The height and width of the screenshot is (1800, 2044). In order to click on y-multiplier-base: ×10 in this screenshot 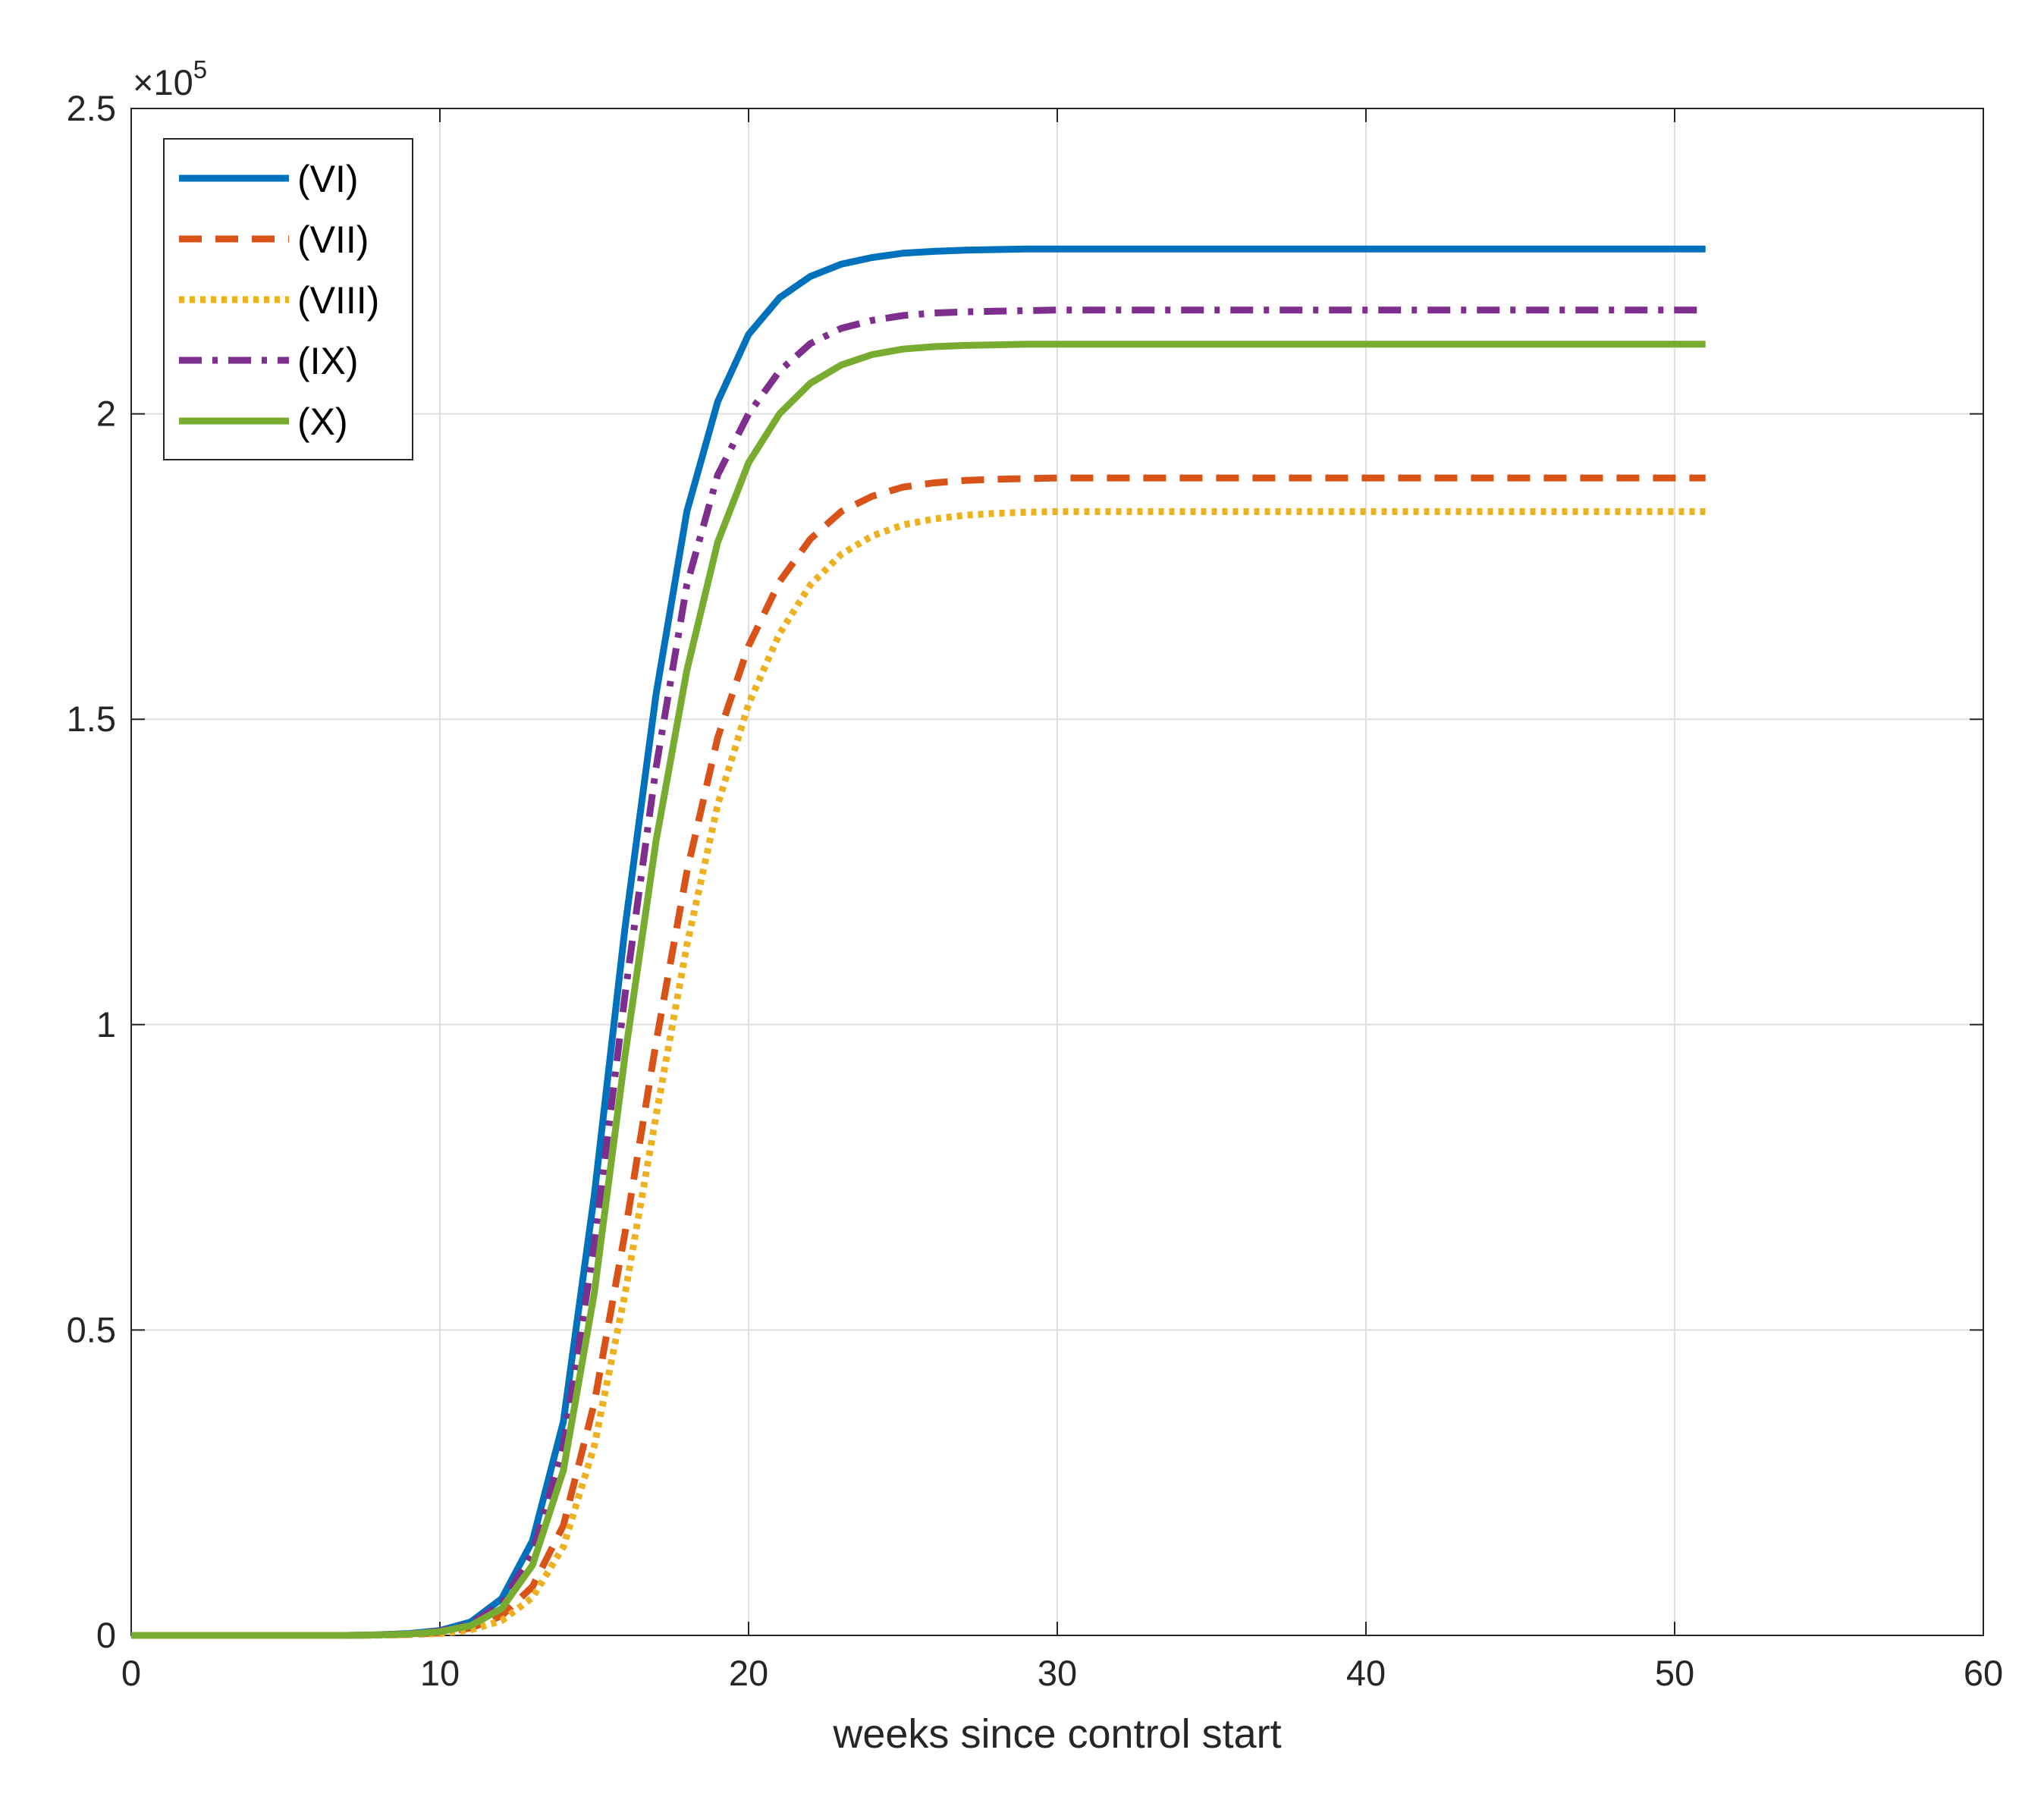, I will do `click(163, 82)`.